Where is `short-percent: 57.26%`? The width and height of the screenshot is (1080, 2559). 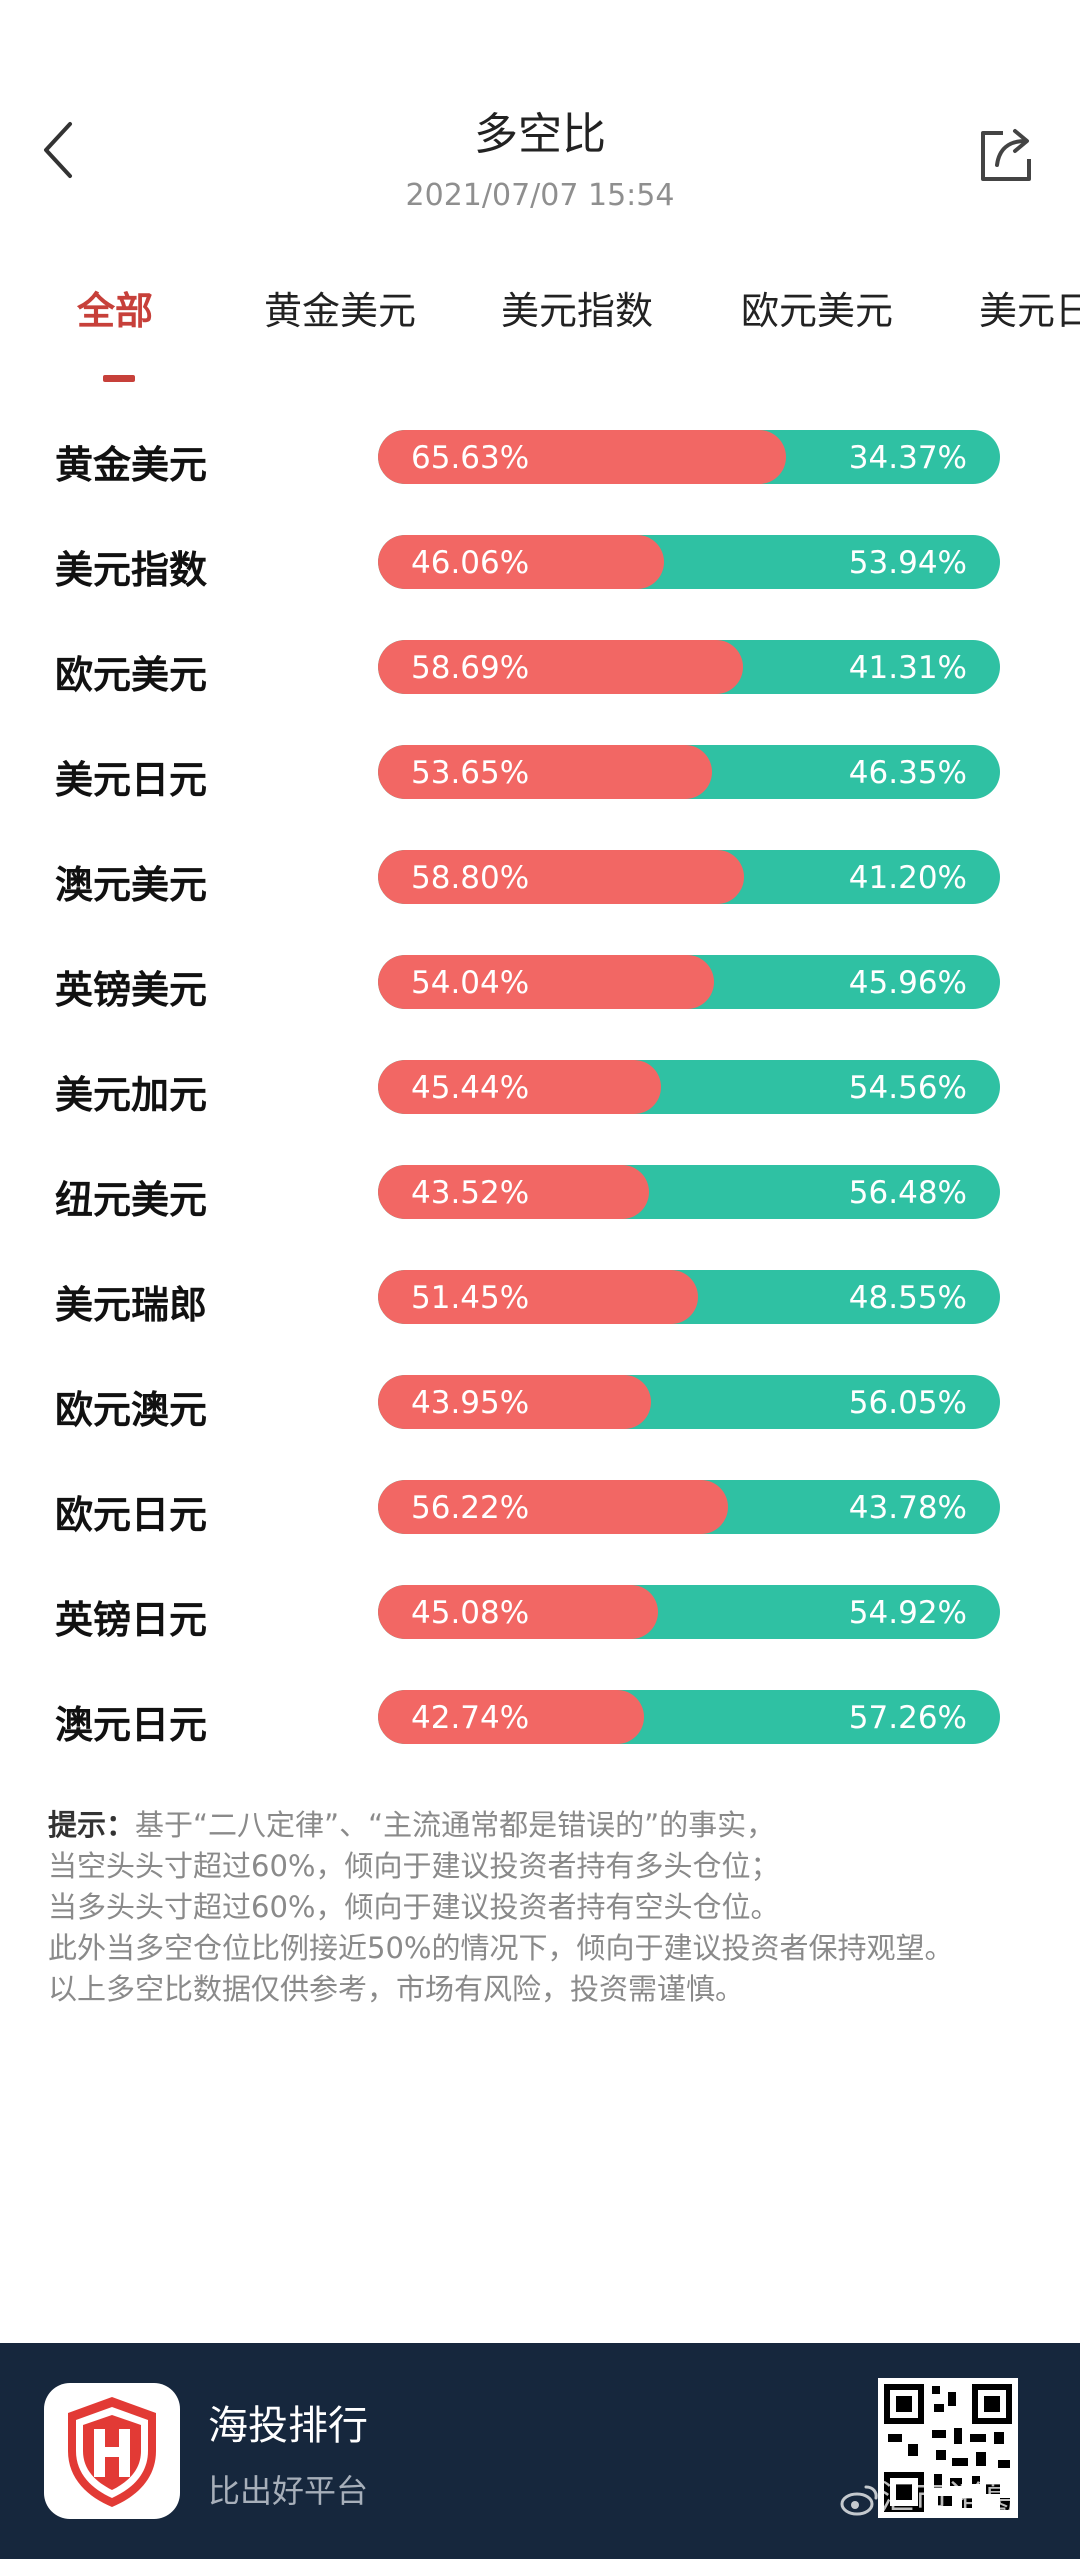
short-percent: 57.26% is located at coordinates (907, 1718).